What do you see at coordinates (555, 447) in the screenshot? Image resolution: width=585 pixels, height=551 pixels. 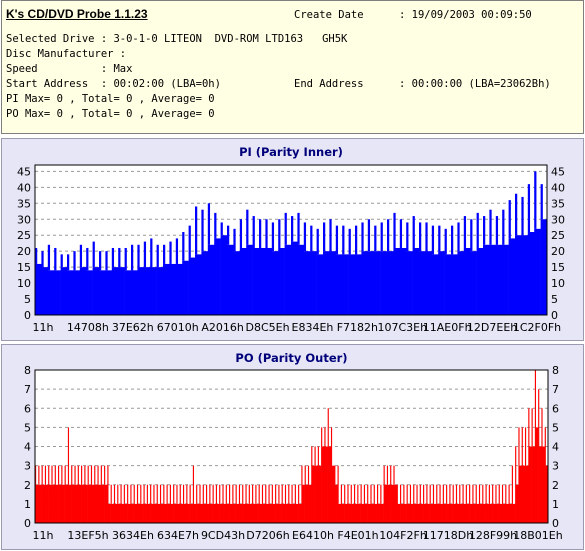 I see `po-y-tick-label-right: 4` at bounding box center [555, 447].